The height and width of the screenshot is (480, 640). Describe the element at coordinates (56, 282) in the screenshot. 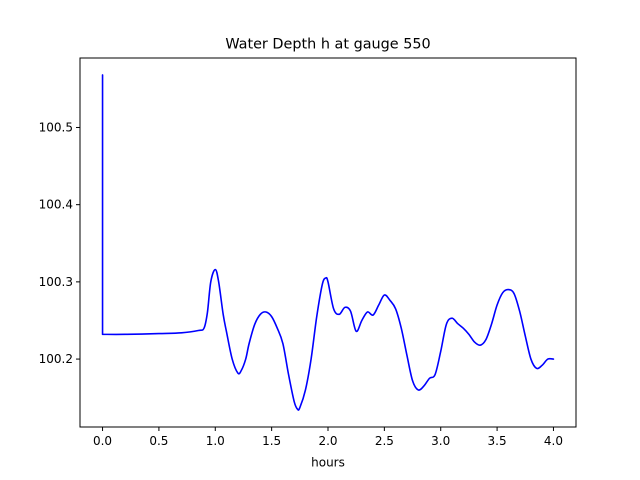

I see `y-tick-label: 100.3` at that location.